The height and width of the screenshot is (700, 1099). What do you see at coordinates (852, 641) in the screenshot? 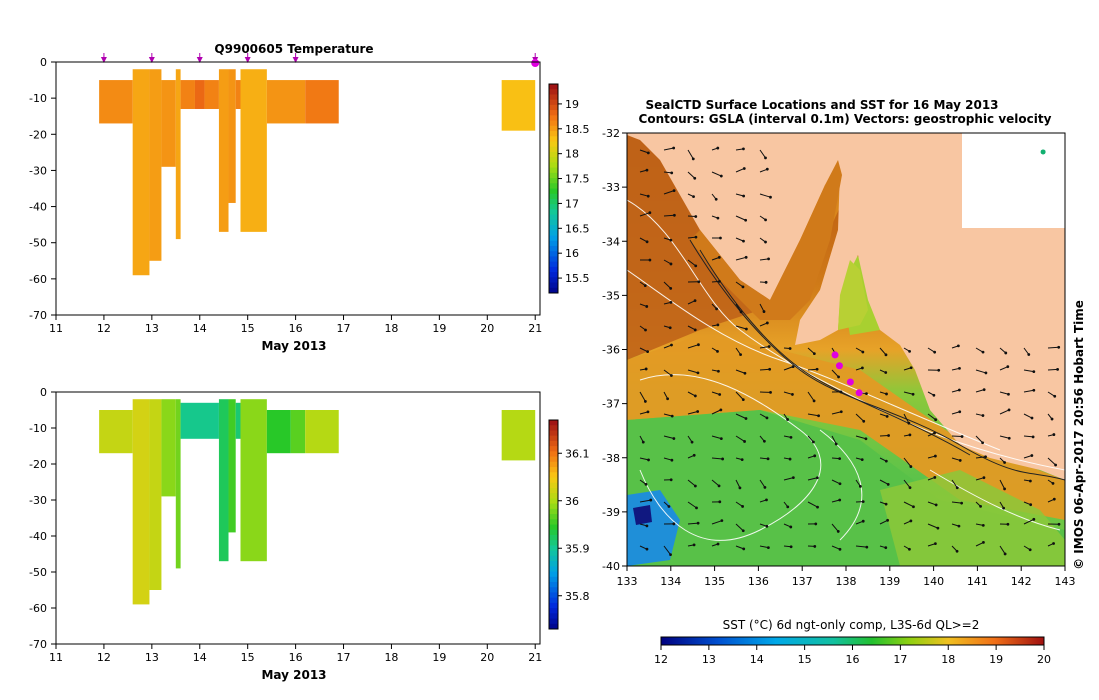
I see `sst-colorbar` at bounding box center [852, 641].